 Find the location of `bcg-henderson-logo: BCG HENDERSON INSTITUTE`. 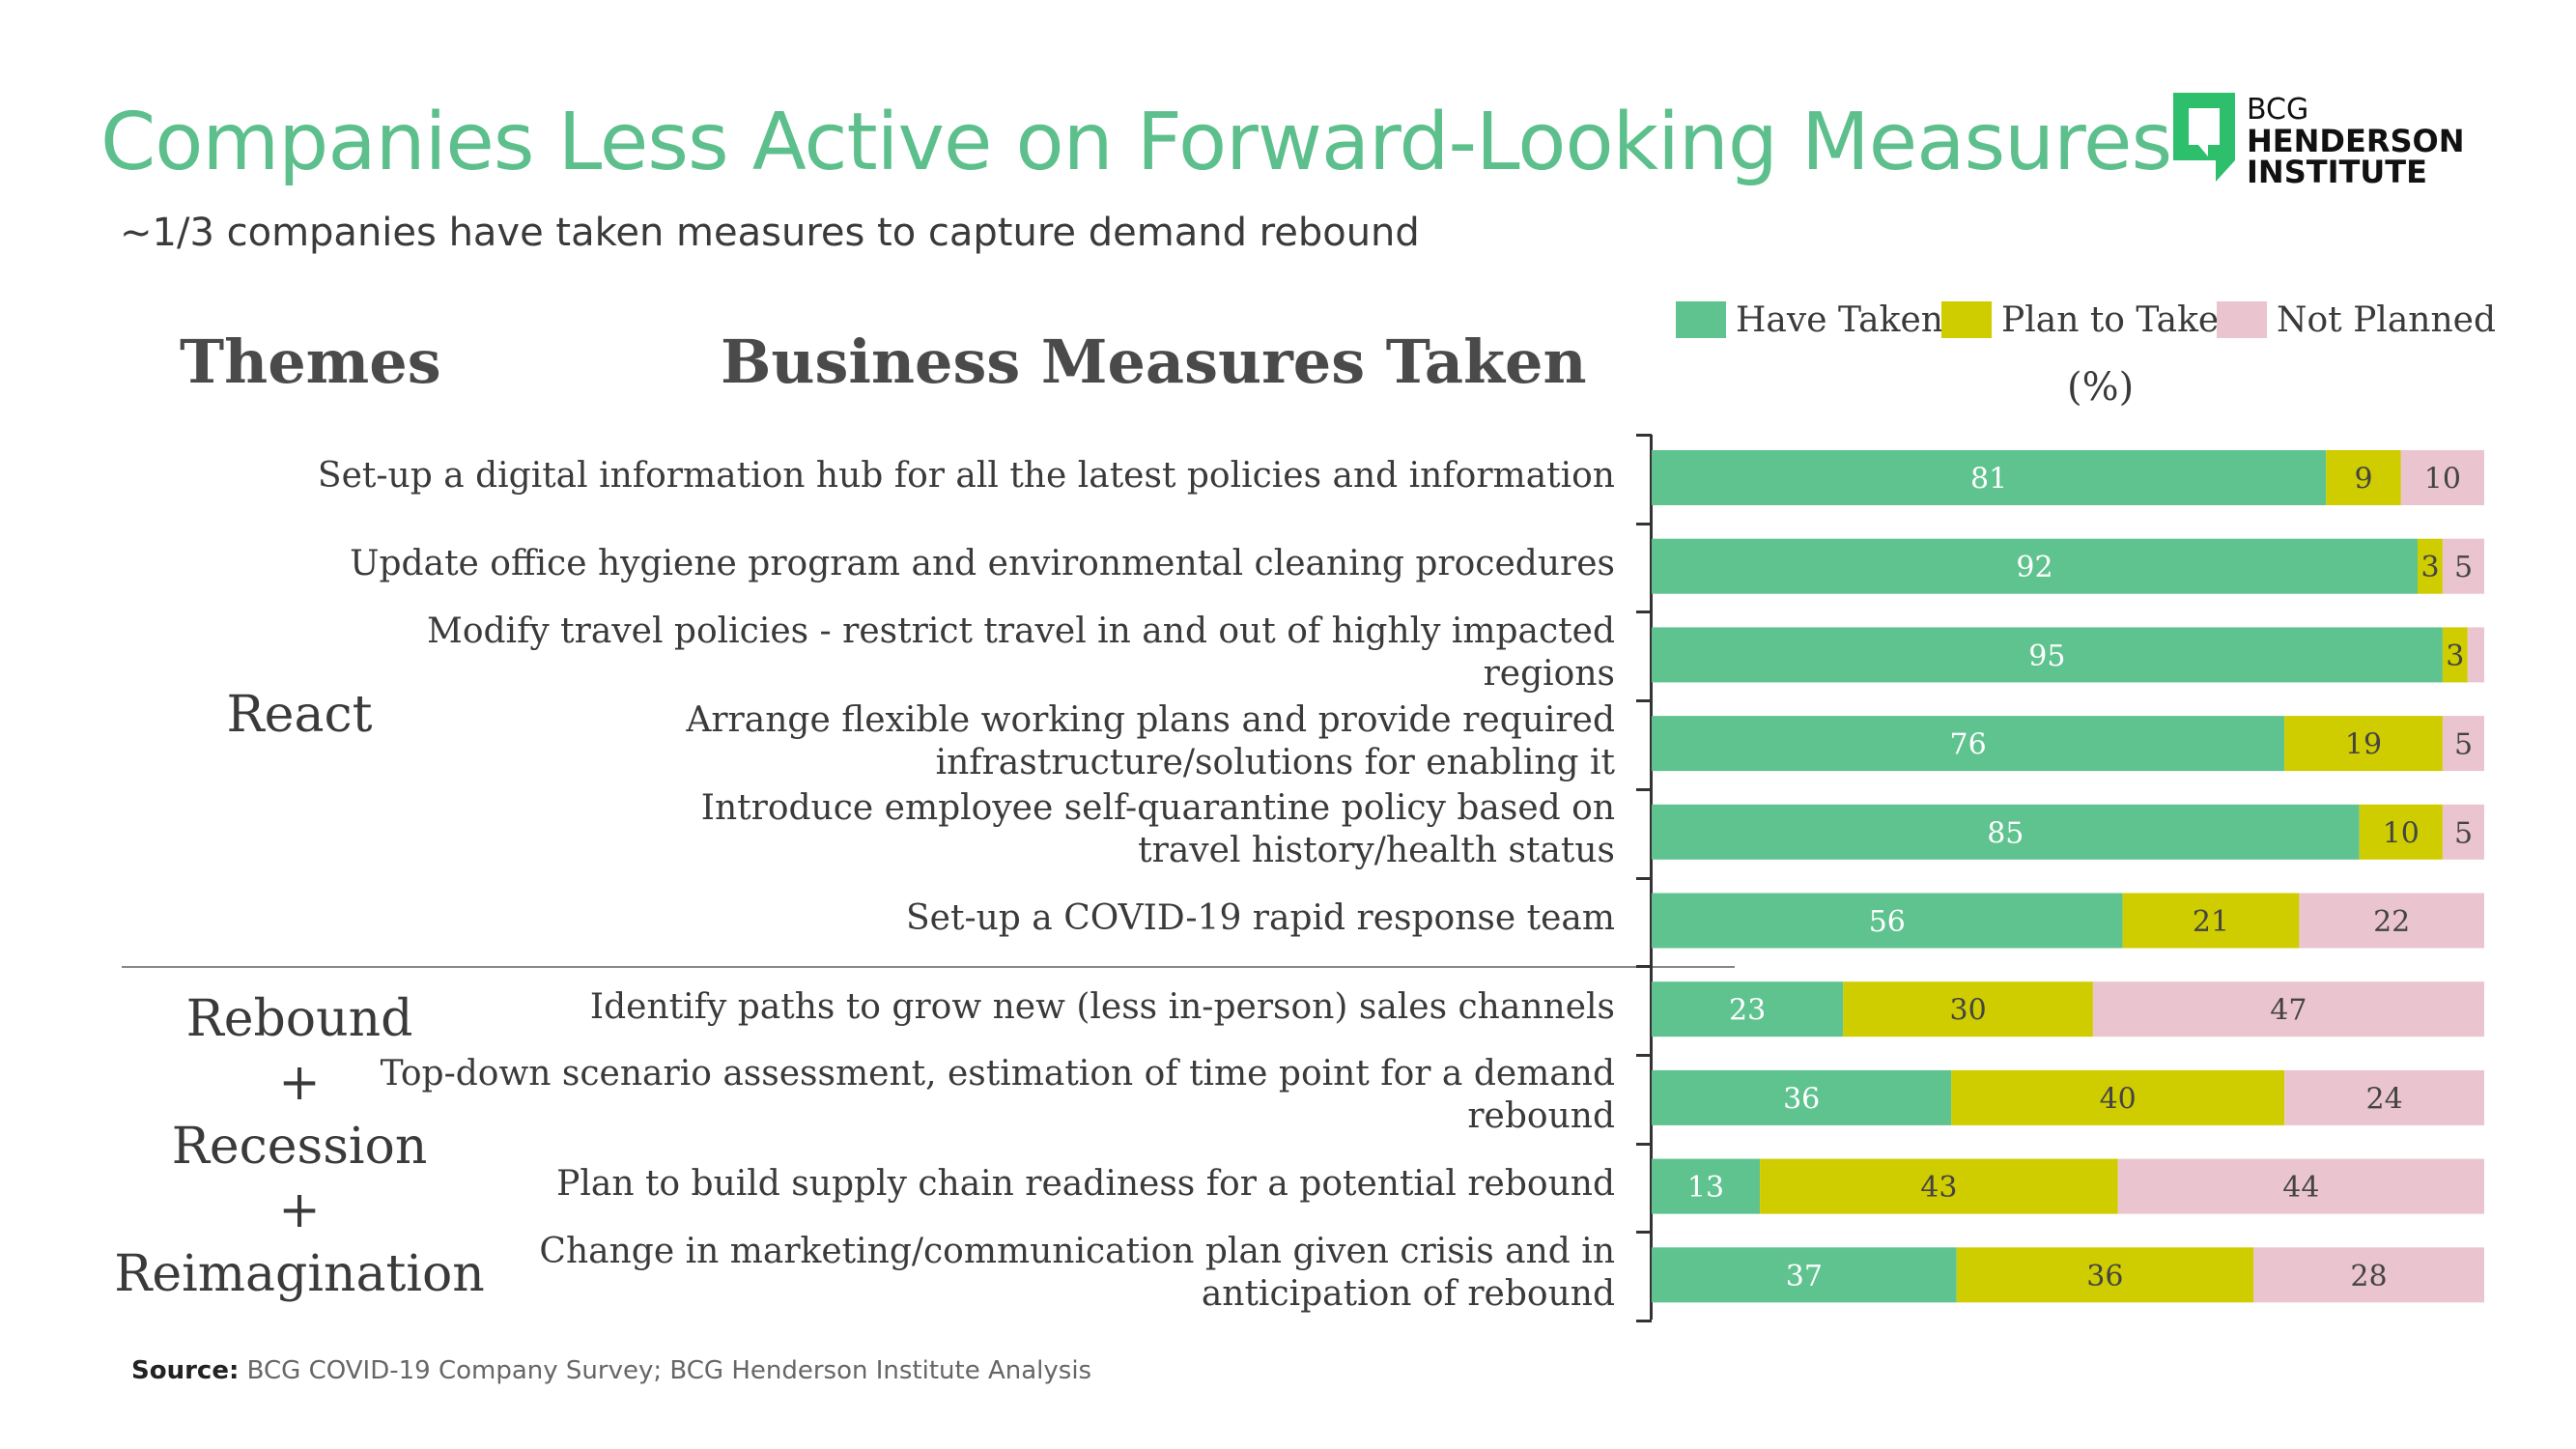

bcg-henderson-logo: BCG HENDERSON INSTITUTE is located at coordinates (2327, 141).